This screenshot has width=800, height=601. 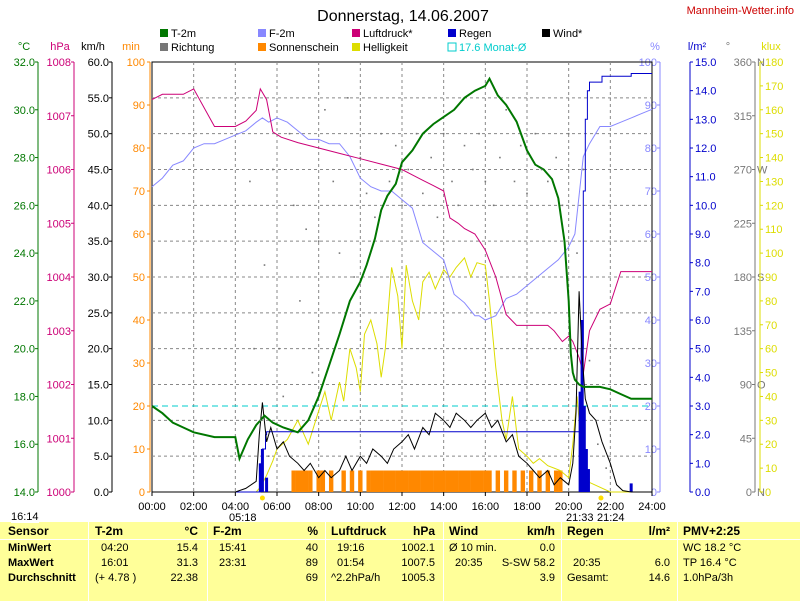 I want to click on hdr-press: Luftdruck, so click(x=359, y=531).